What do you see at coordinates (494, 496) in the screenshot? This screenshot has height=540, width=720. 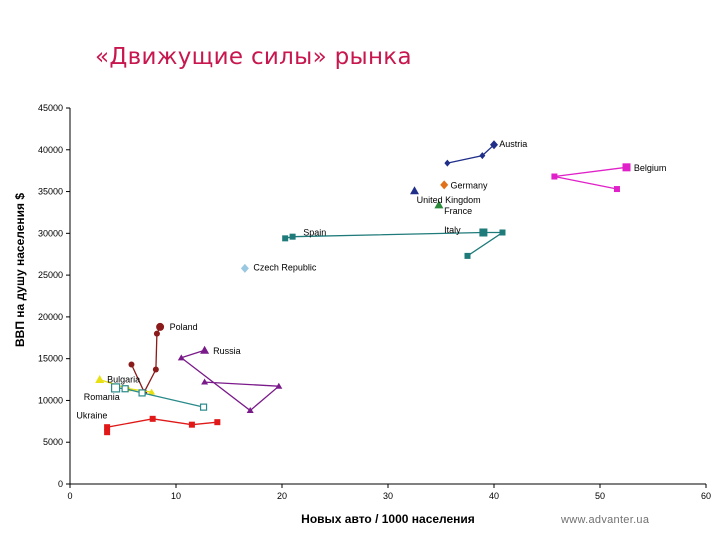 I see `x-tick-label: 40` at bounding box center [494, 496].